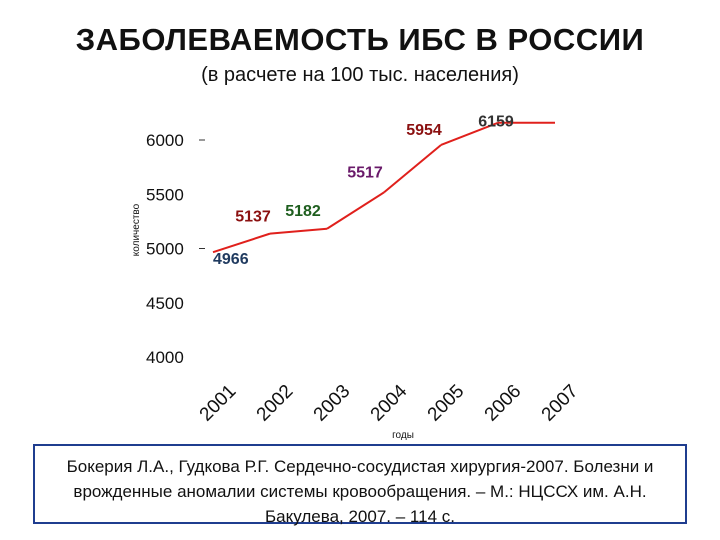 This screenshot has width=720, height=540. I want to click on x-axis-label: годы, so click(403, 435).